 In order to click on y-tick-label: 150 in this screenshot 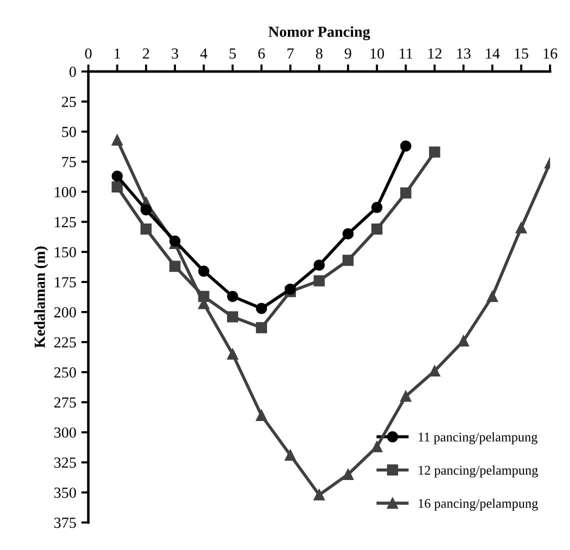, I will do `click(65, 252)`.